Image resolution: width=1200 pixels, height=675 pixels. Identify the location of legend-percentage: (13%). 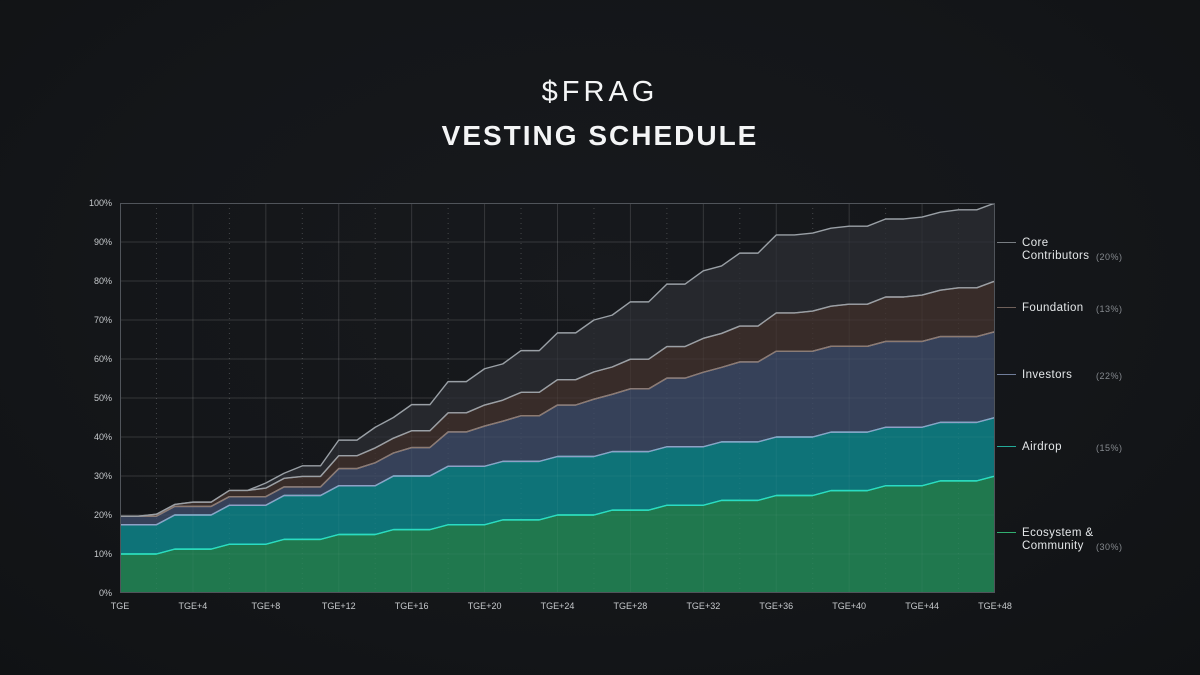
(1109, 309).